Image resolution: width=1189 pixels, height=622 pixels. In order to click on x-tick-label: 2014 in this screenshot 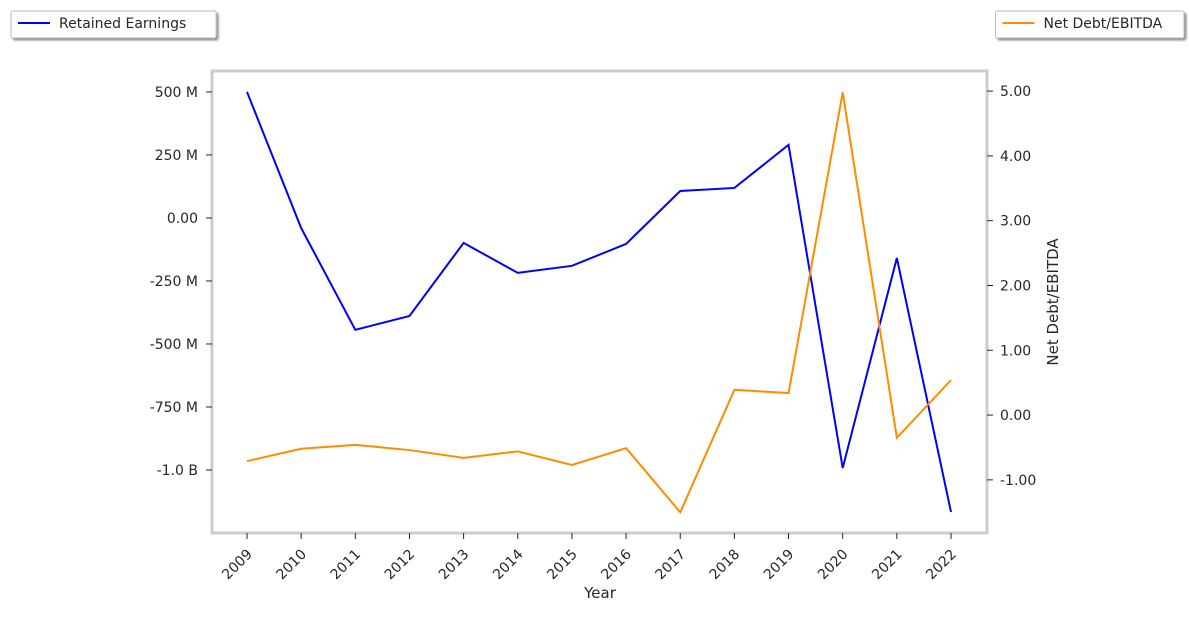, I will do `click(508, 564)`.